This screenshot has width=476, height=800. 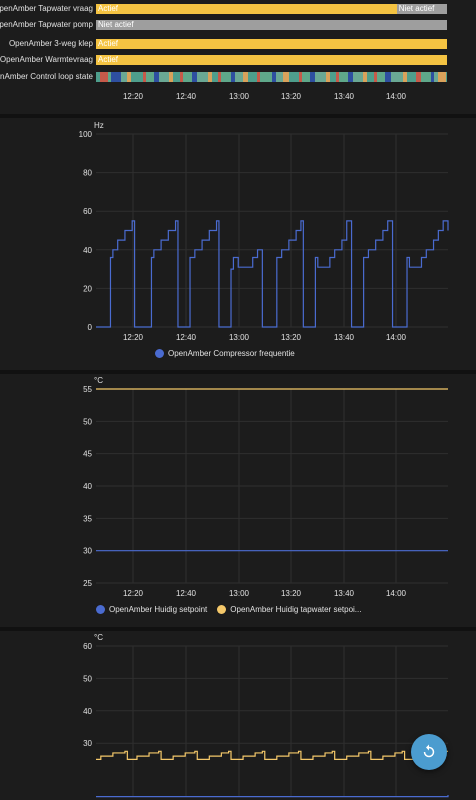 I want to click on timeline-bar, so click(x=271, y=77).